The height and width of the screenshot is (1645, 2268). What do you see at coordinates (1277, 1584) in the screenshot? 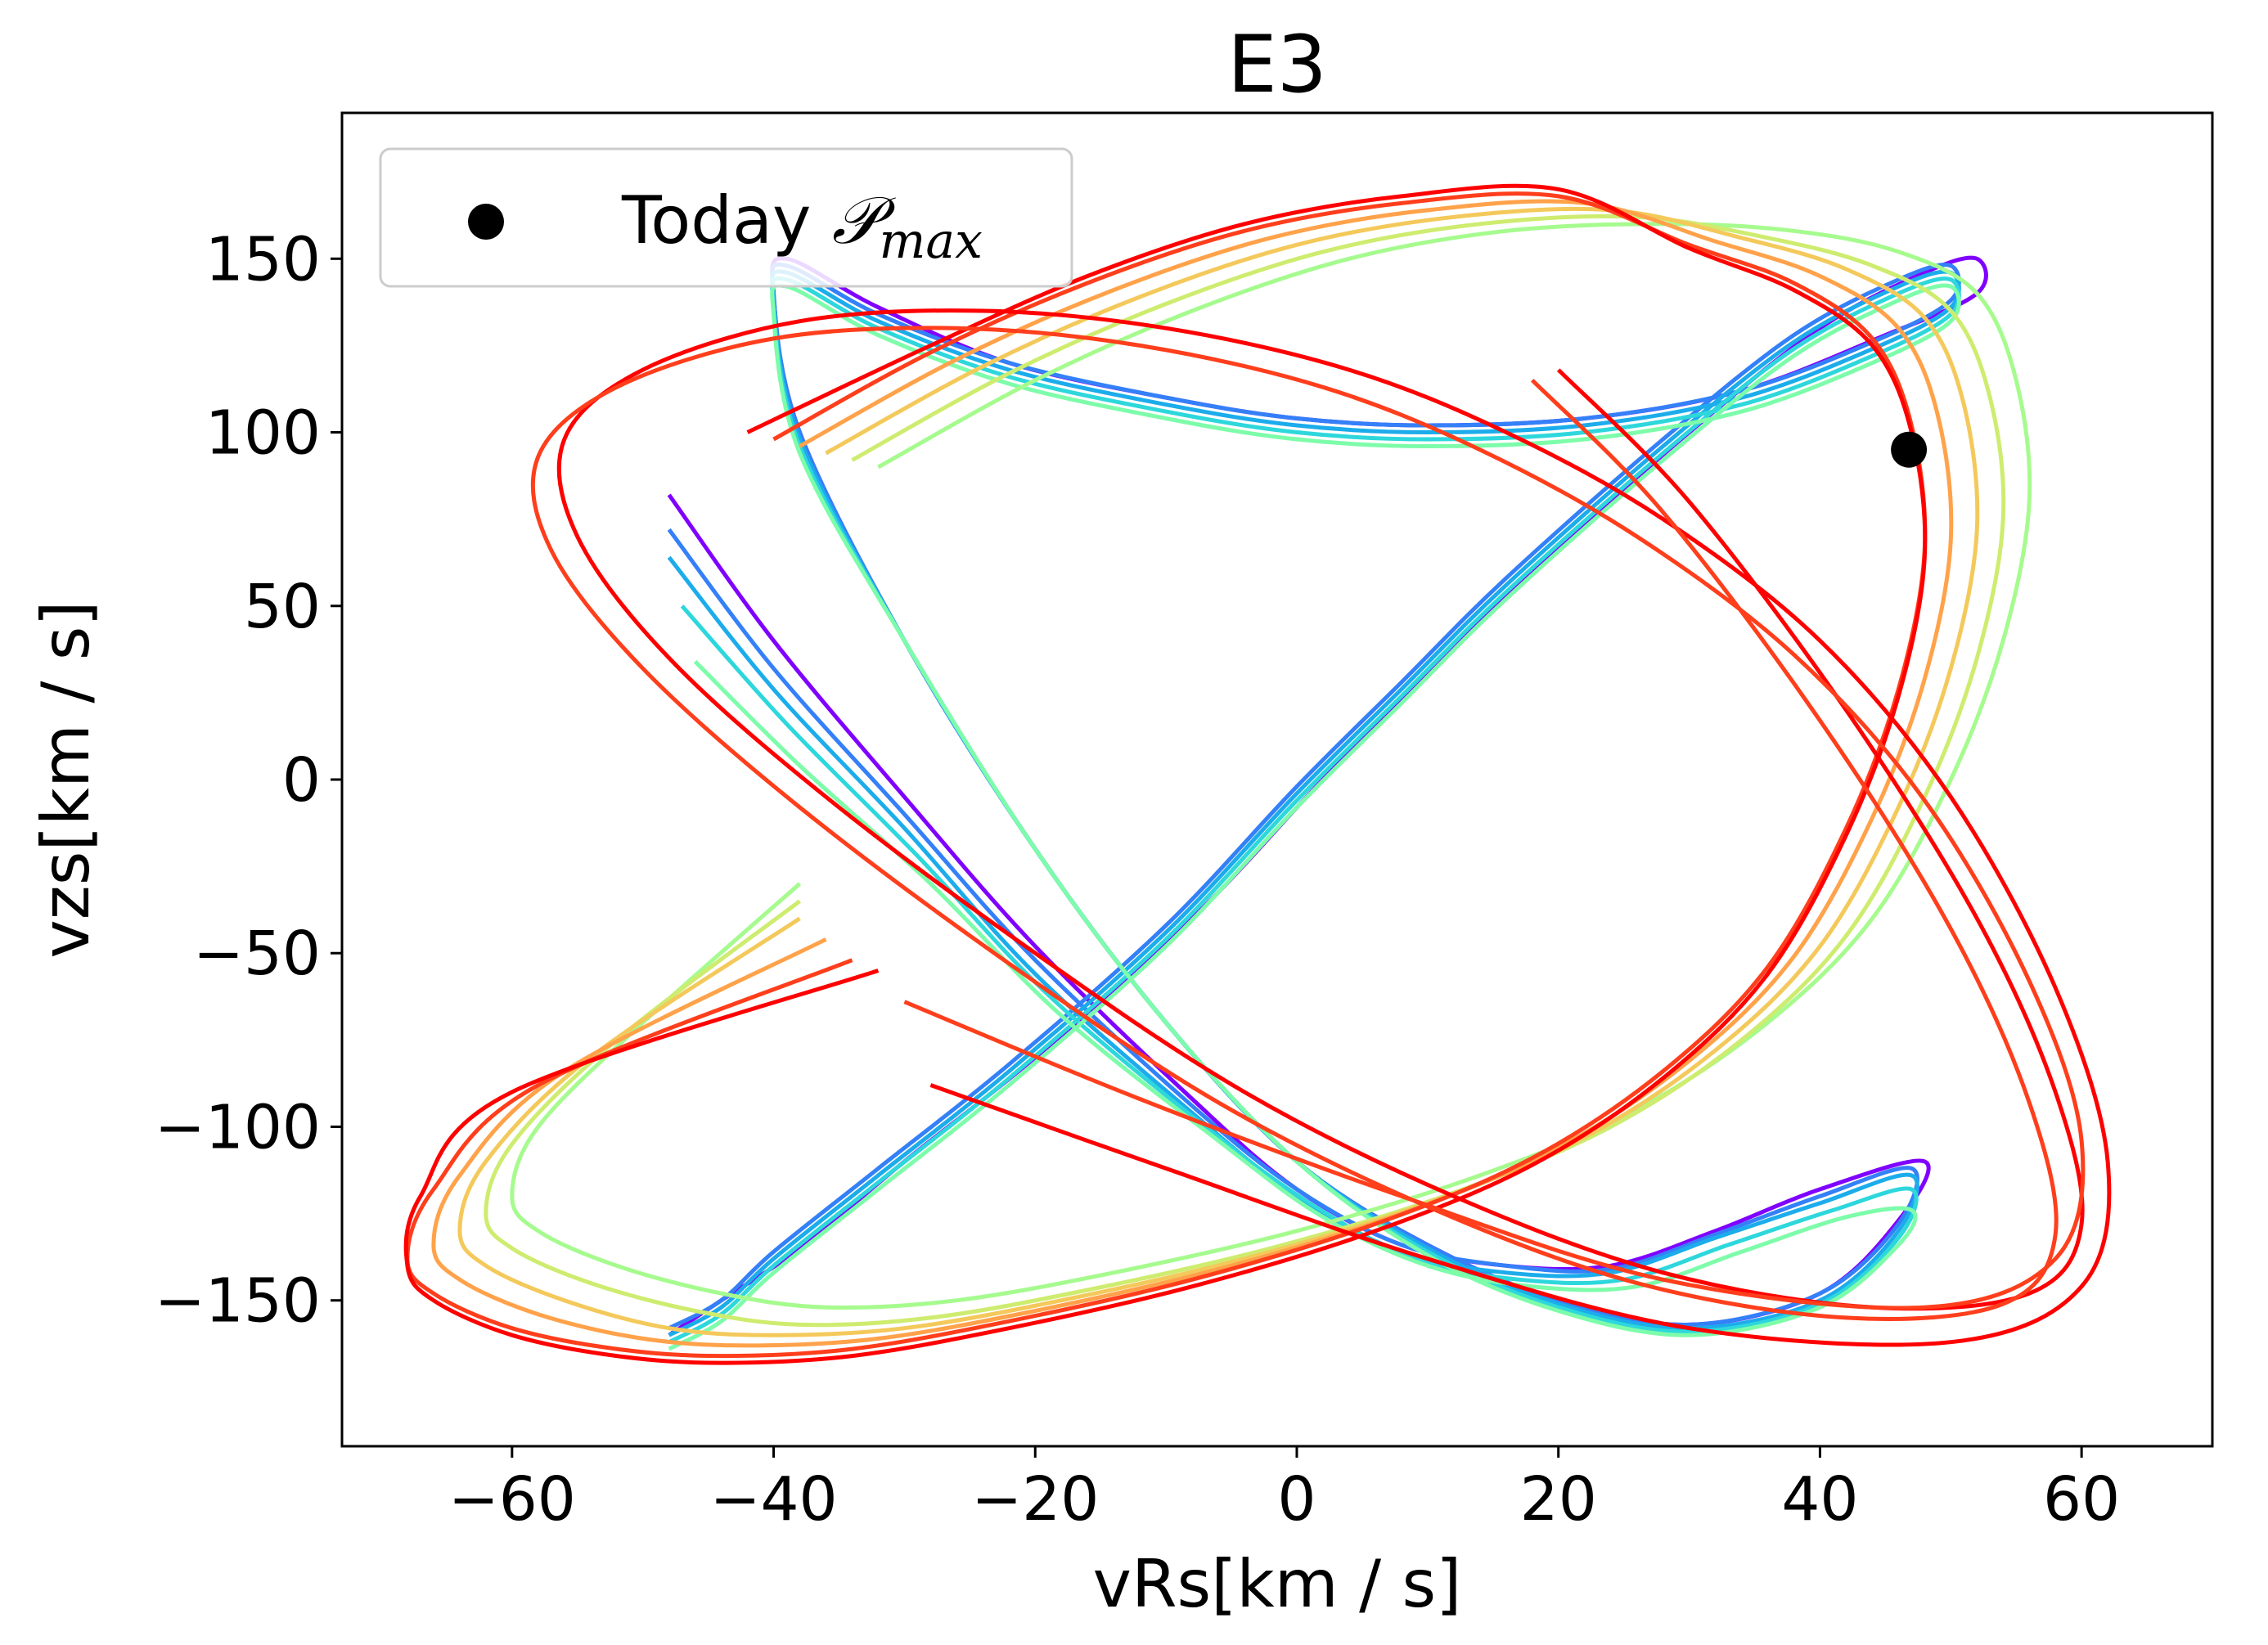
I see `x-axis-label: vRs[km / s]` at bounding box center [1277, 1584].